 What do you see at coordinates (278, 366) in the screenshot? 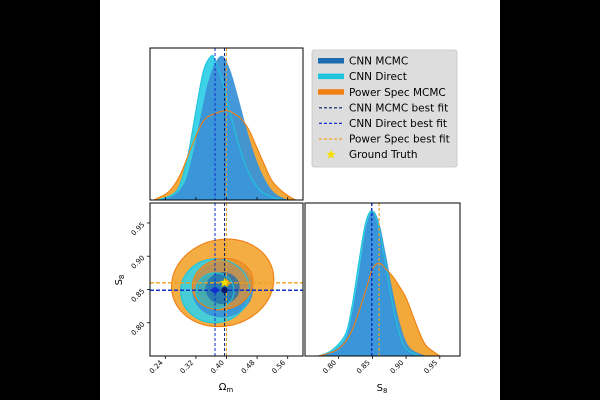
I see `x-tick-label-omega-m: 0.56` at bounding box center [278, 366].